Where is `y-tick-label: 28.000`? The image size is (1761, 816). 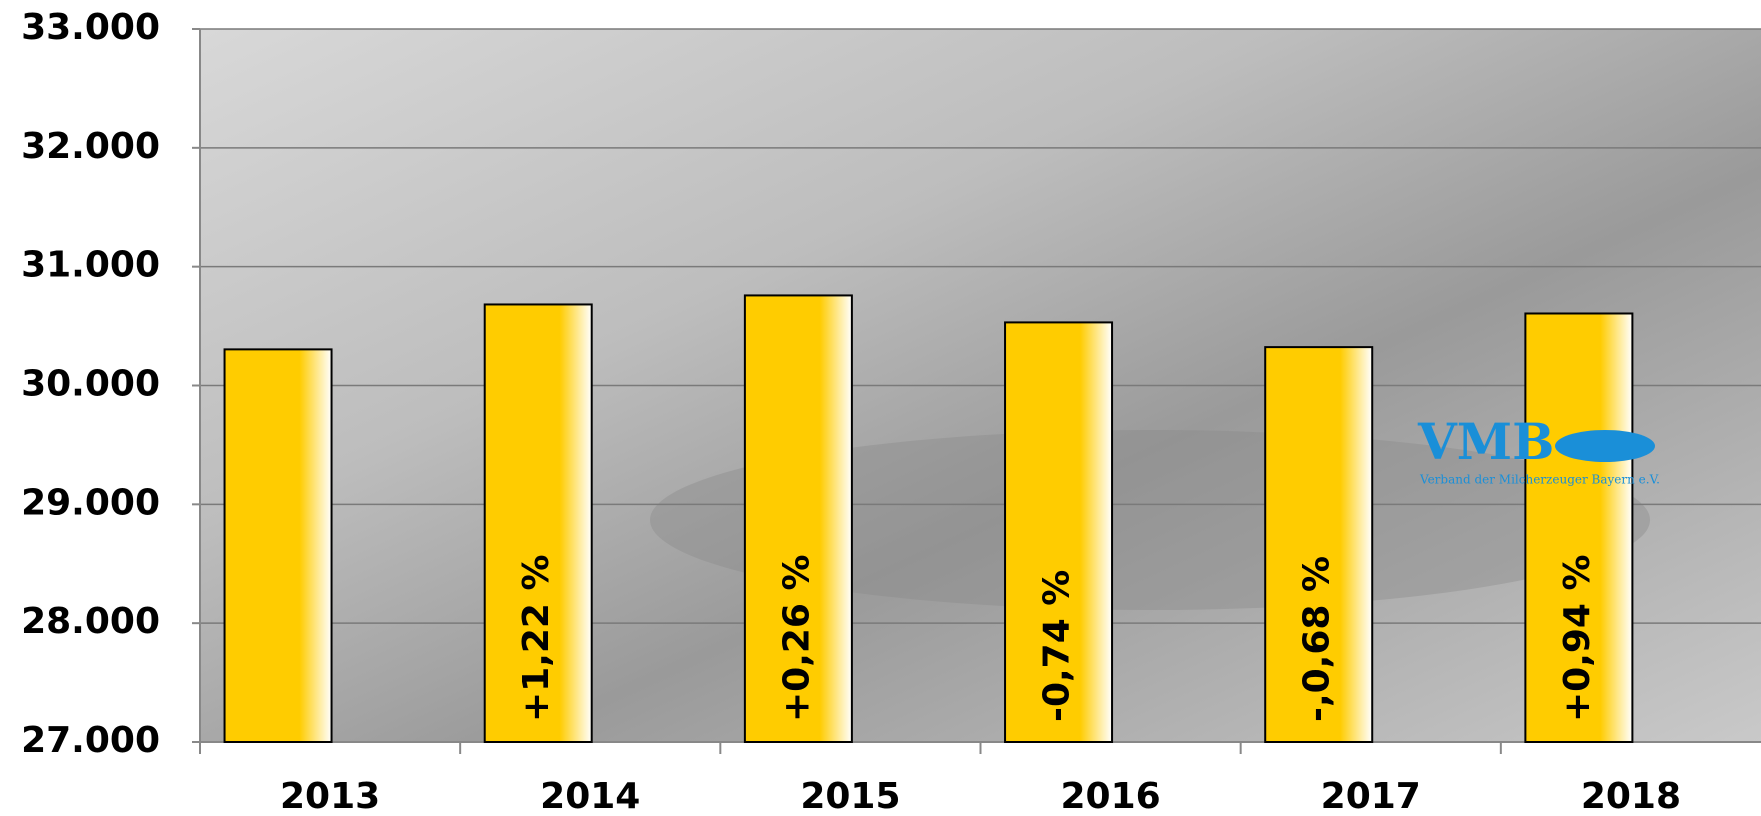 y-tick-label: 28.000 is located at coordinates (90, 621).